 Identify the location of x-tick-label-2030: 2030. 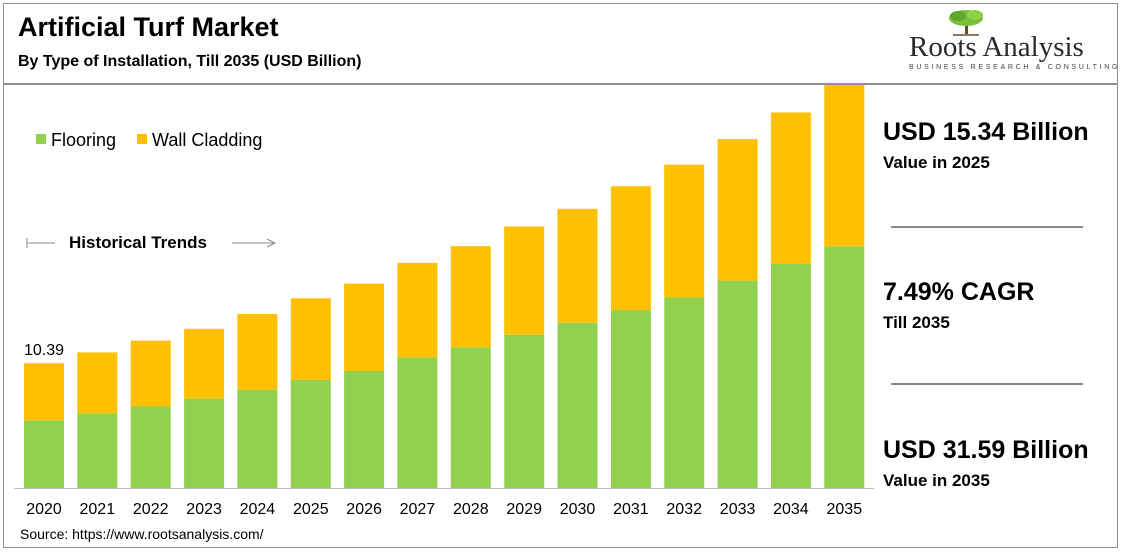
(578, 509).